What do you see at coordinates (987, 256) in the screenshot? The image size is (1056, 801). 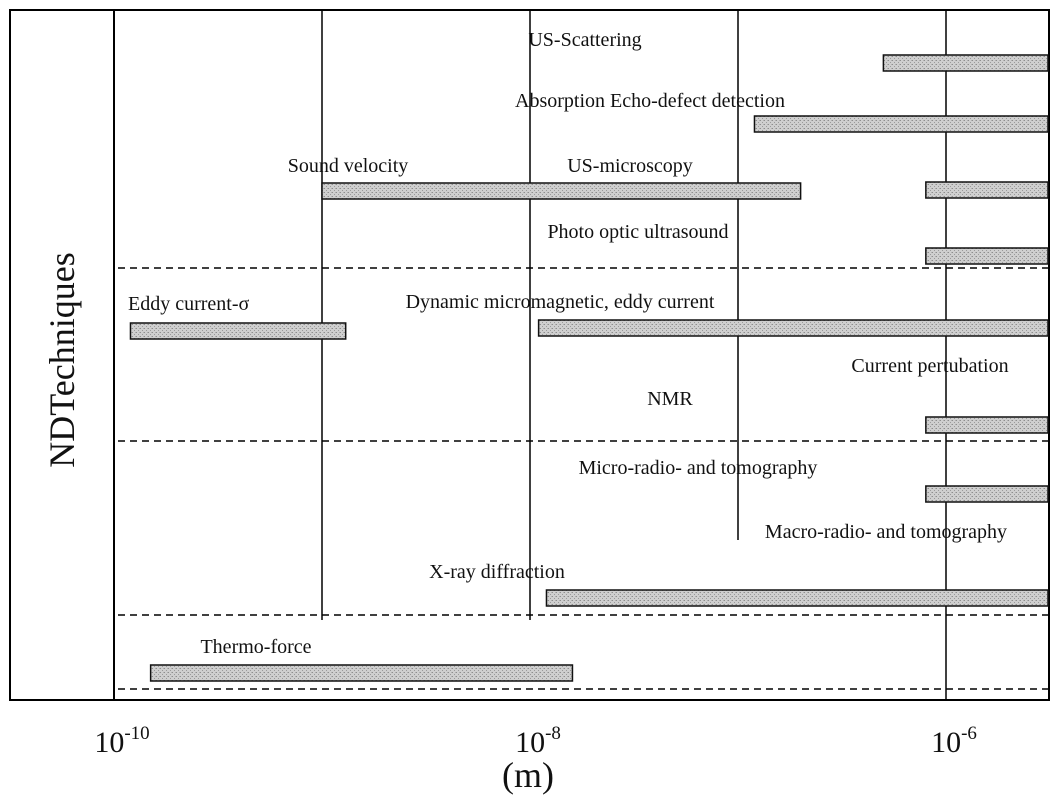 I see `bar-photo-optic-ultrasound` at bounding box center [987, 256].